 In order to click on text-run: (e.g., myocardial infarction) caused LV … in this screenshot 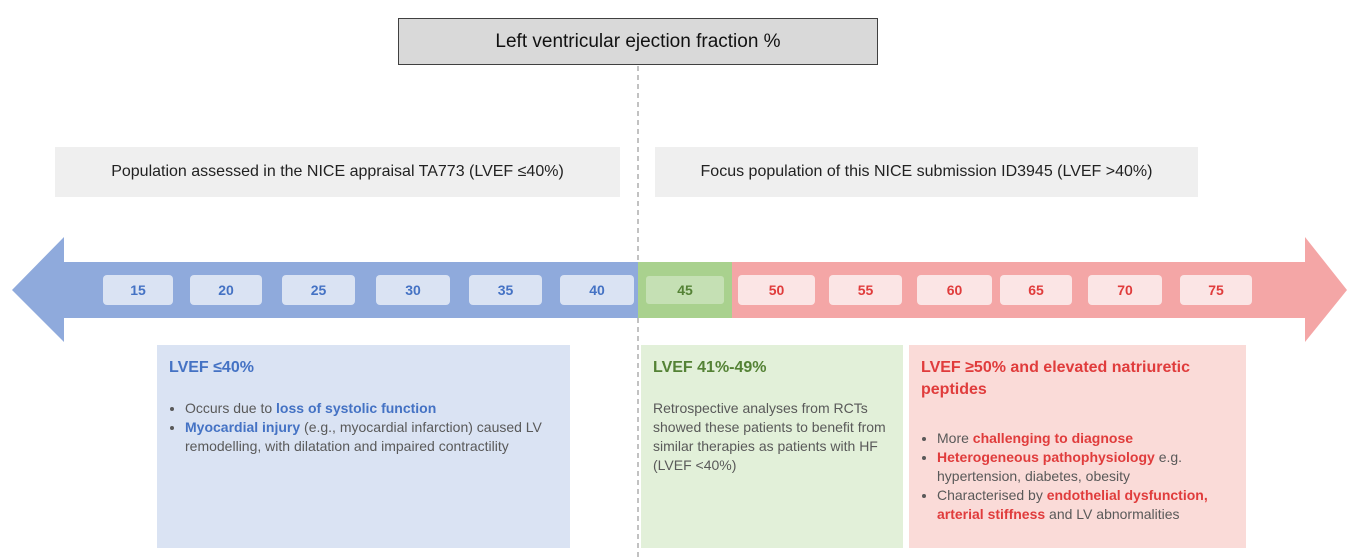, I will do `click(363, 436)`.